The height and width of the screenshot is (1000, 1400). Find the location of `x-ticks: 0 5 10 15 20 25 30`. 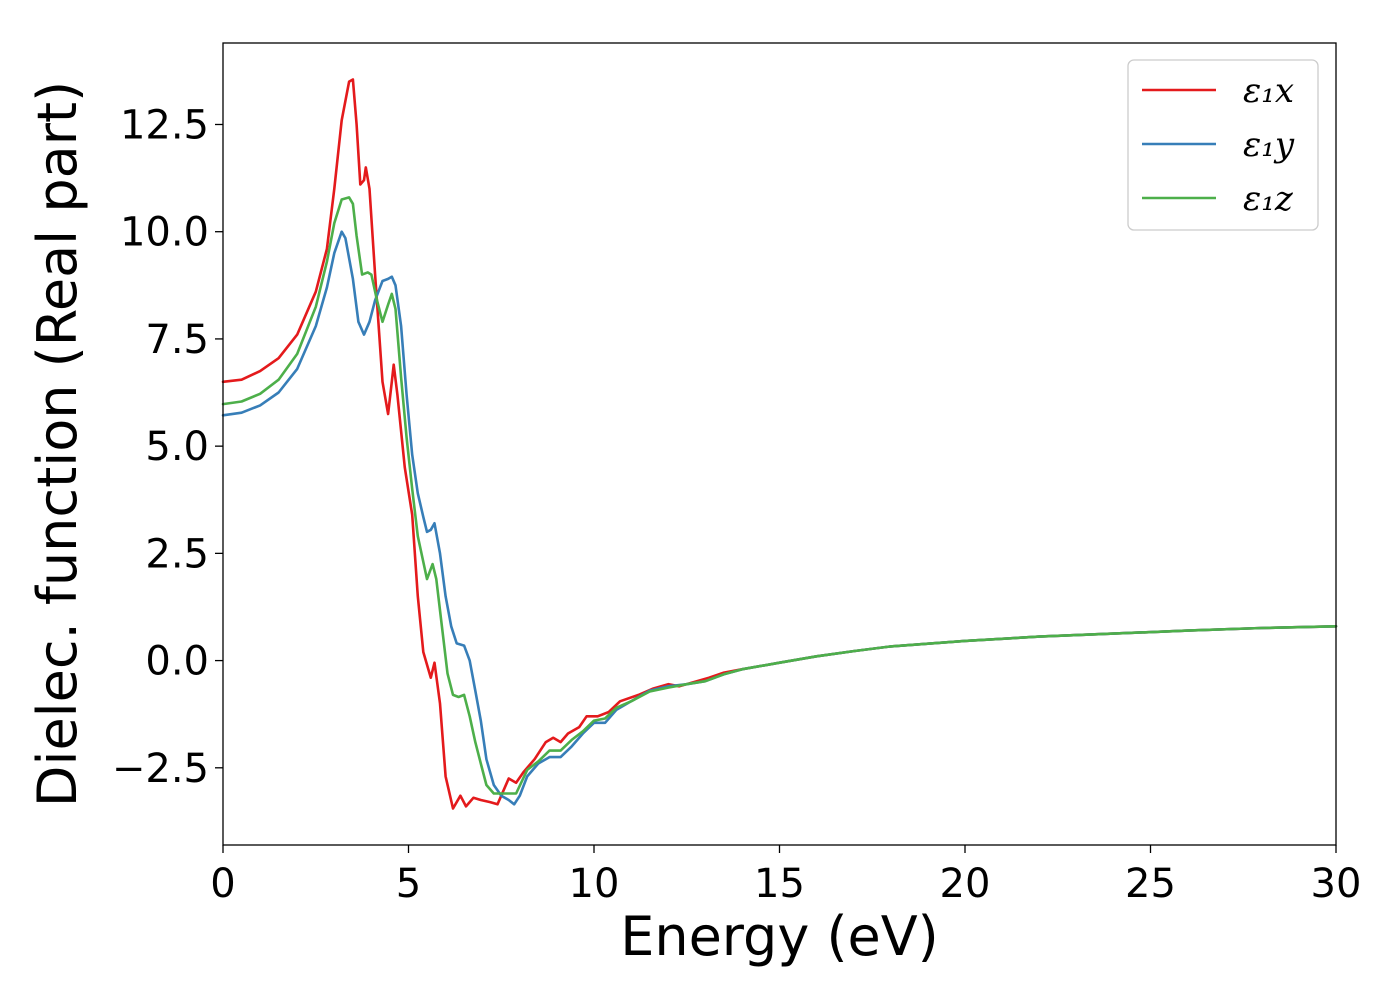

x-ticks: 0 5 10 15 20 25 30 is located at coordinates (785, 876).